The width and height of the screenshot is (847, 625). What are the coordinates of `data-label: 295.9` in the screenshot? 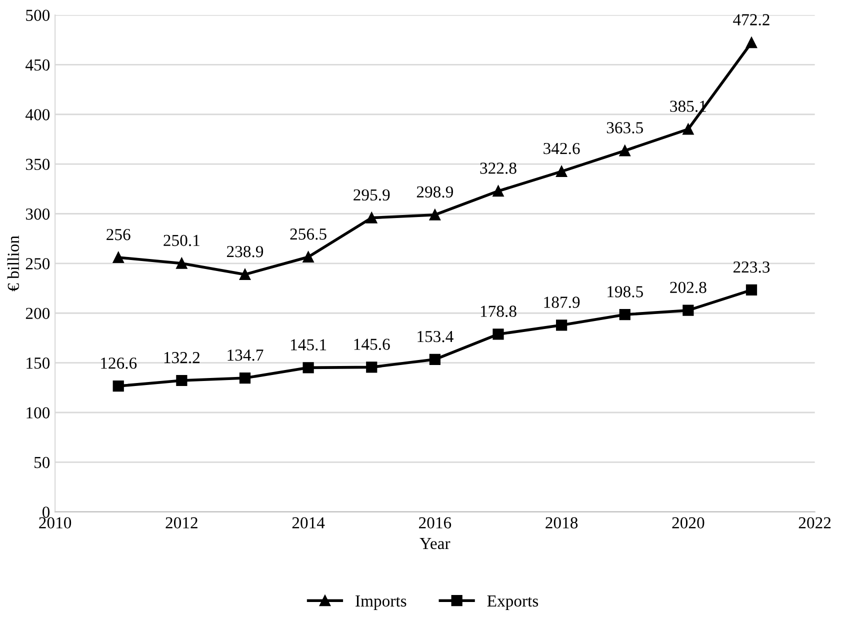 It's located at (372, 195).